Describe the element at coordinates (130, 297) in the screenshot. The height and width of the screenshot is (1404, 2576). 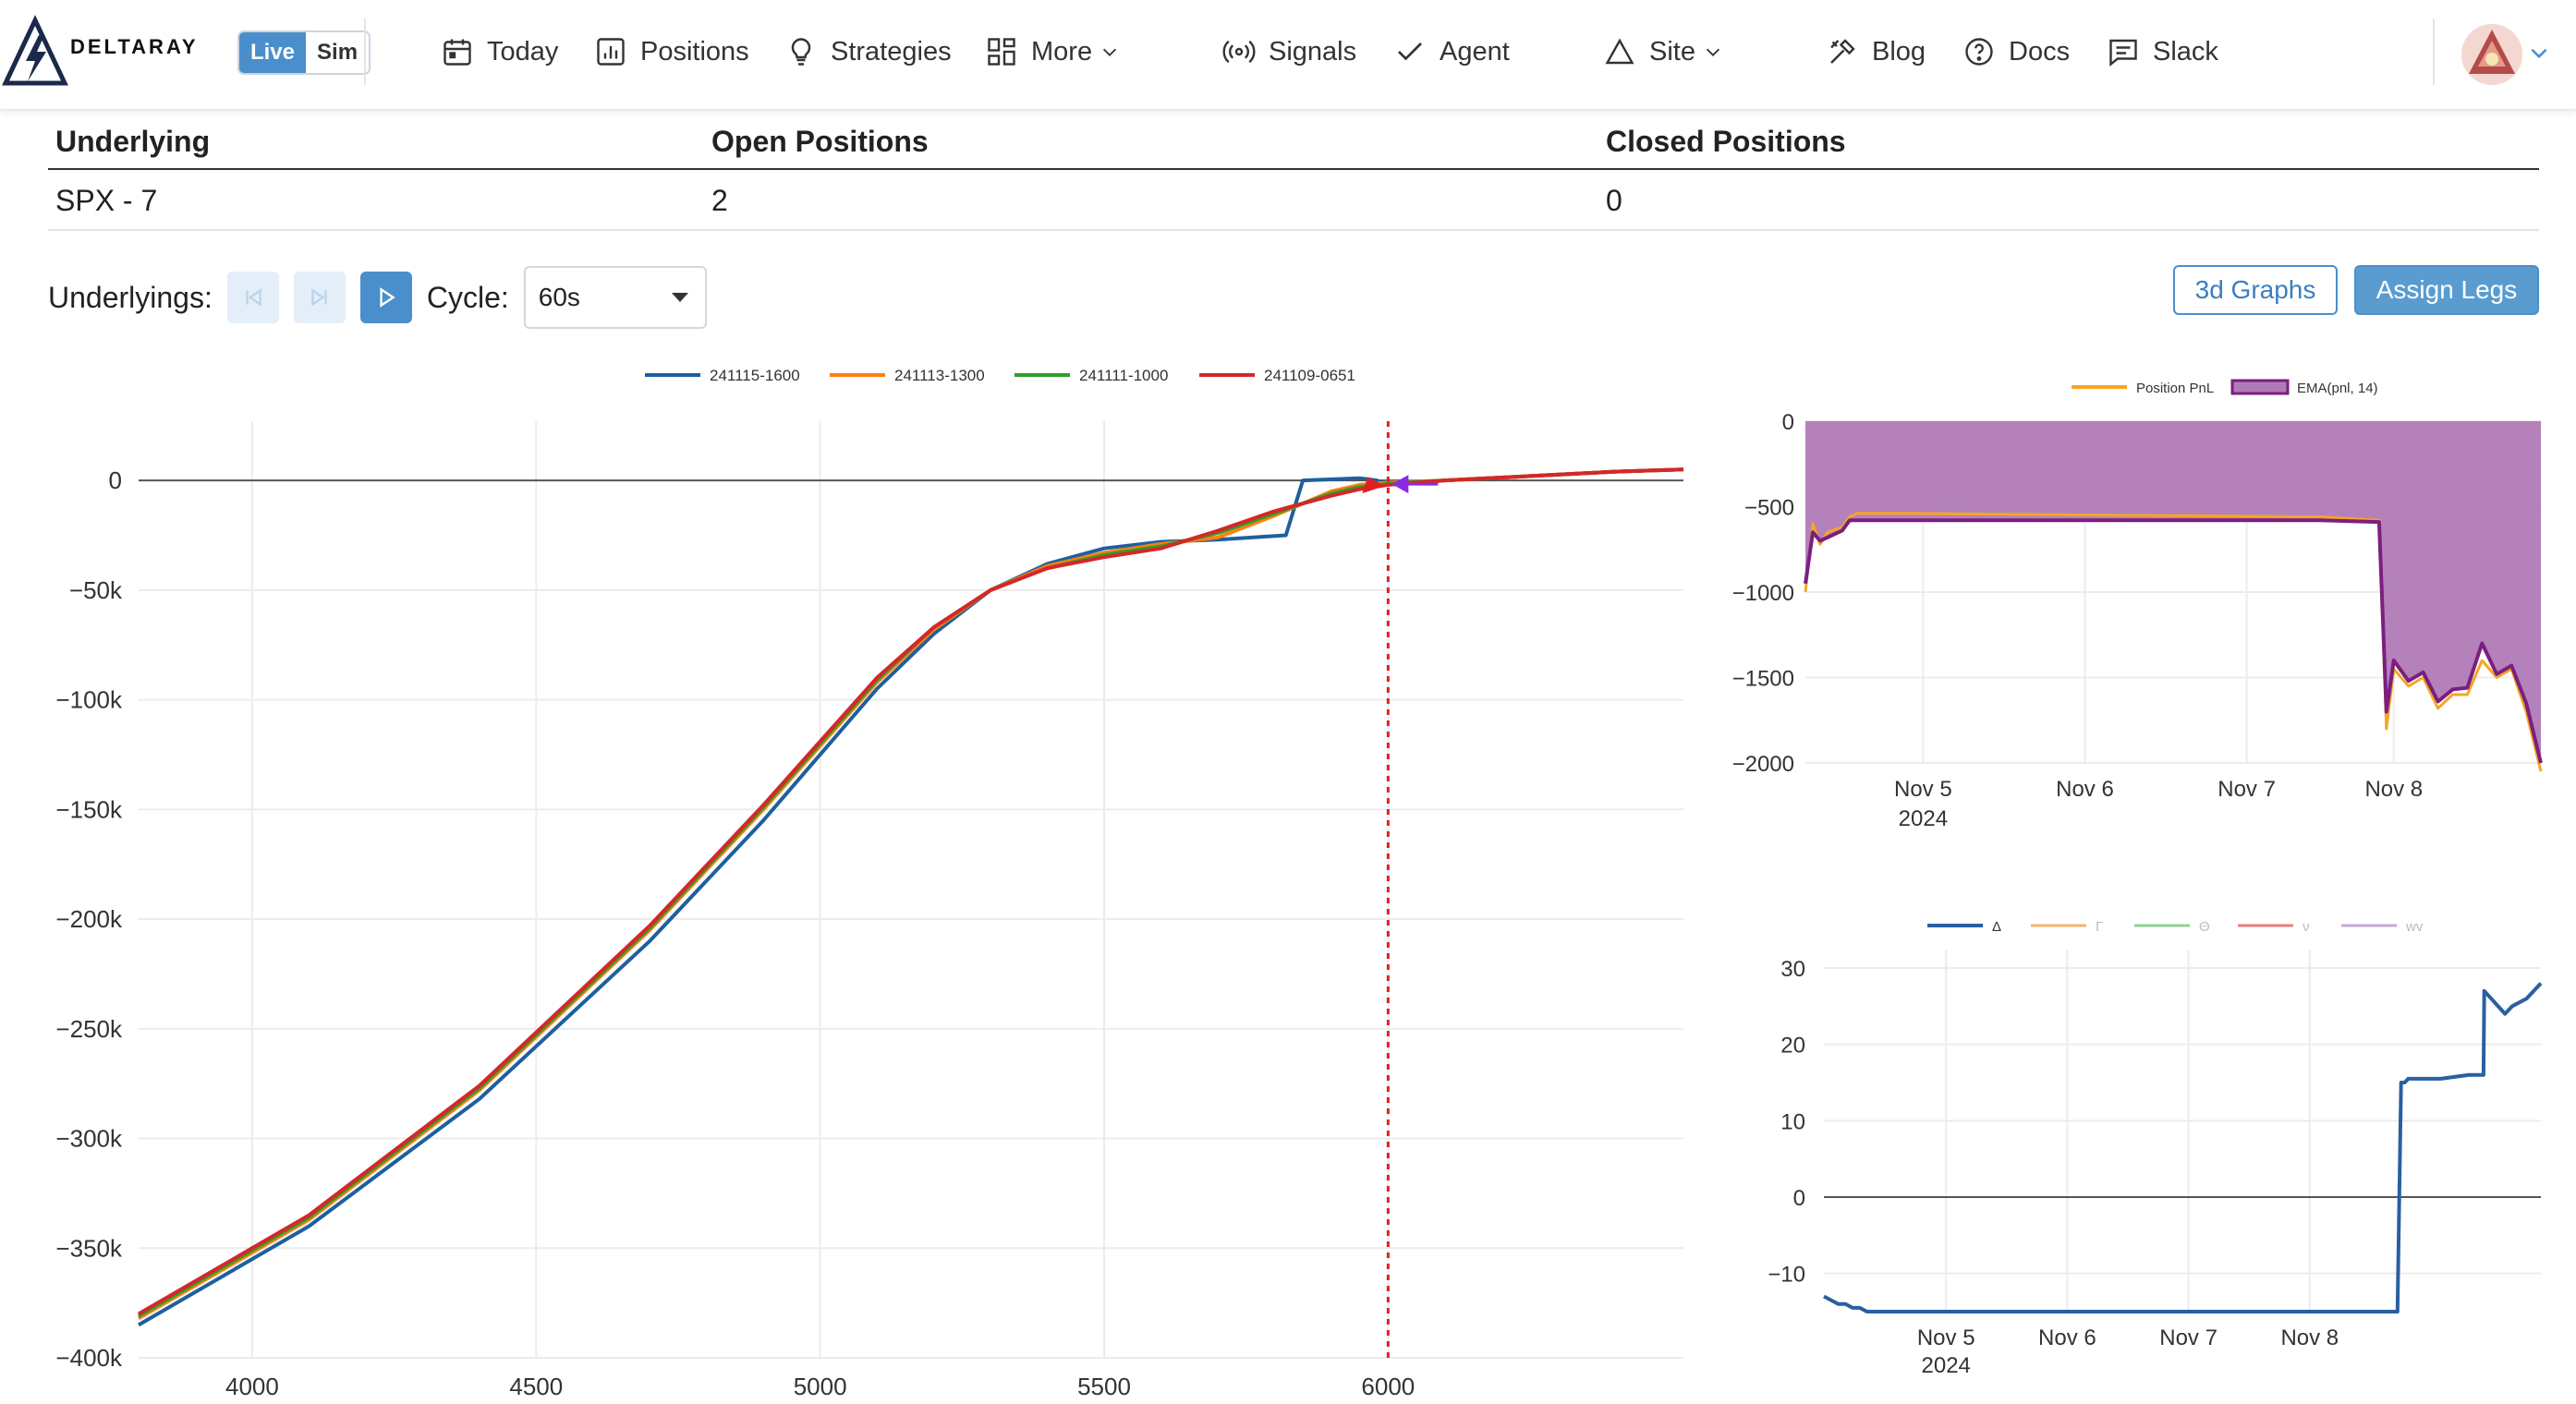
I see `underlyings-label: Underlyings:` at that location.